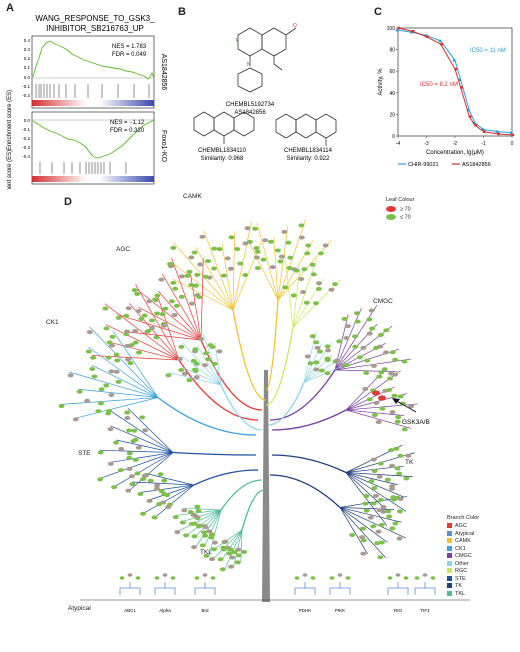 The image size is (520, 652). What do you see at coordinates (392, 94) in the screenshot?
I see `dose-ytick-label: 40` at bounding box center [392, 94].